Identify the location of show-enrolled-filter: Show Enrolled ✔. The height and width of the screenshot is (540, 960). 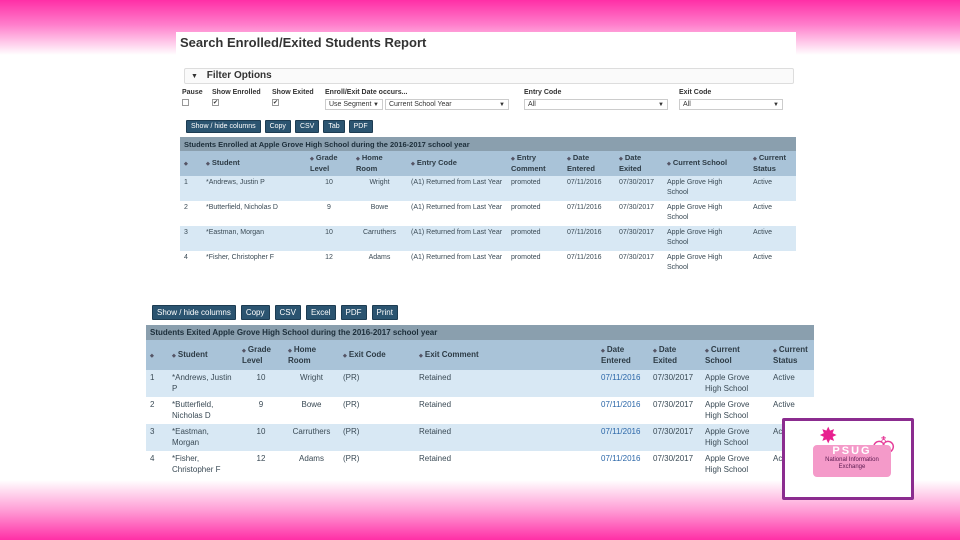
(236, 97).